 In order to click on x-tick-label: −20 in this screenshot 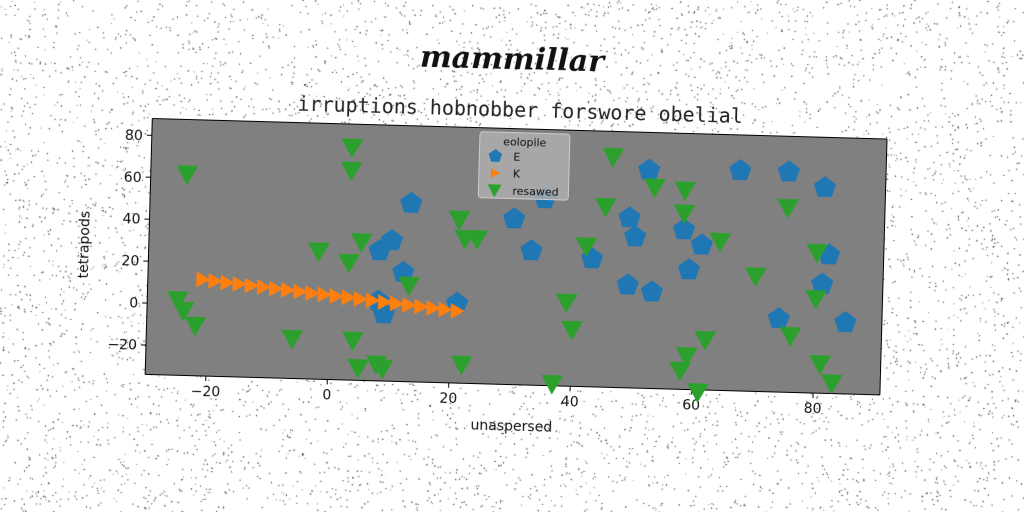, I will do `click(205, 392)`.